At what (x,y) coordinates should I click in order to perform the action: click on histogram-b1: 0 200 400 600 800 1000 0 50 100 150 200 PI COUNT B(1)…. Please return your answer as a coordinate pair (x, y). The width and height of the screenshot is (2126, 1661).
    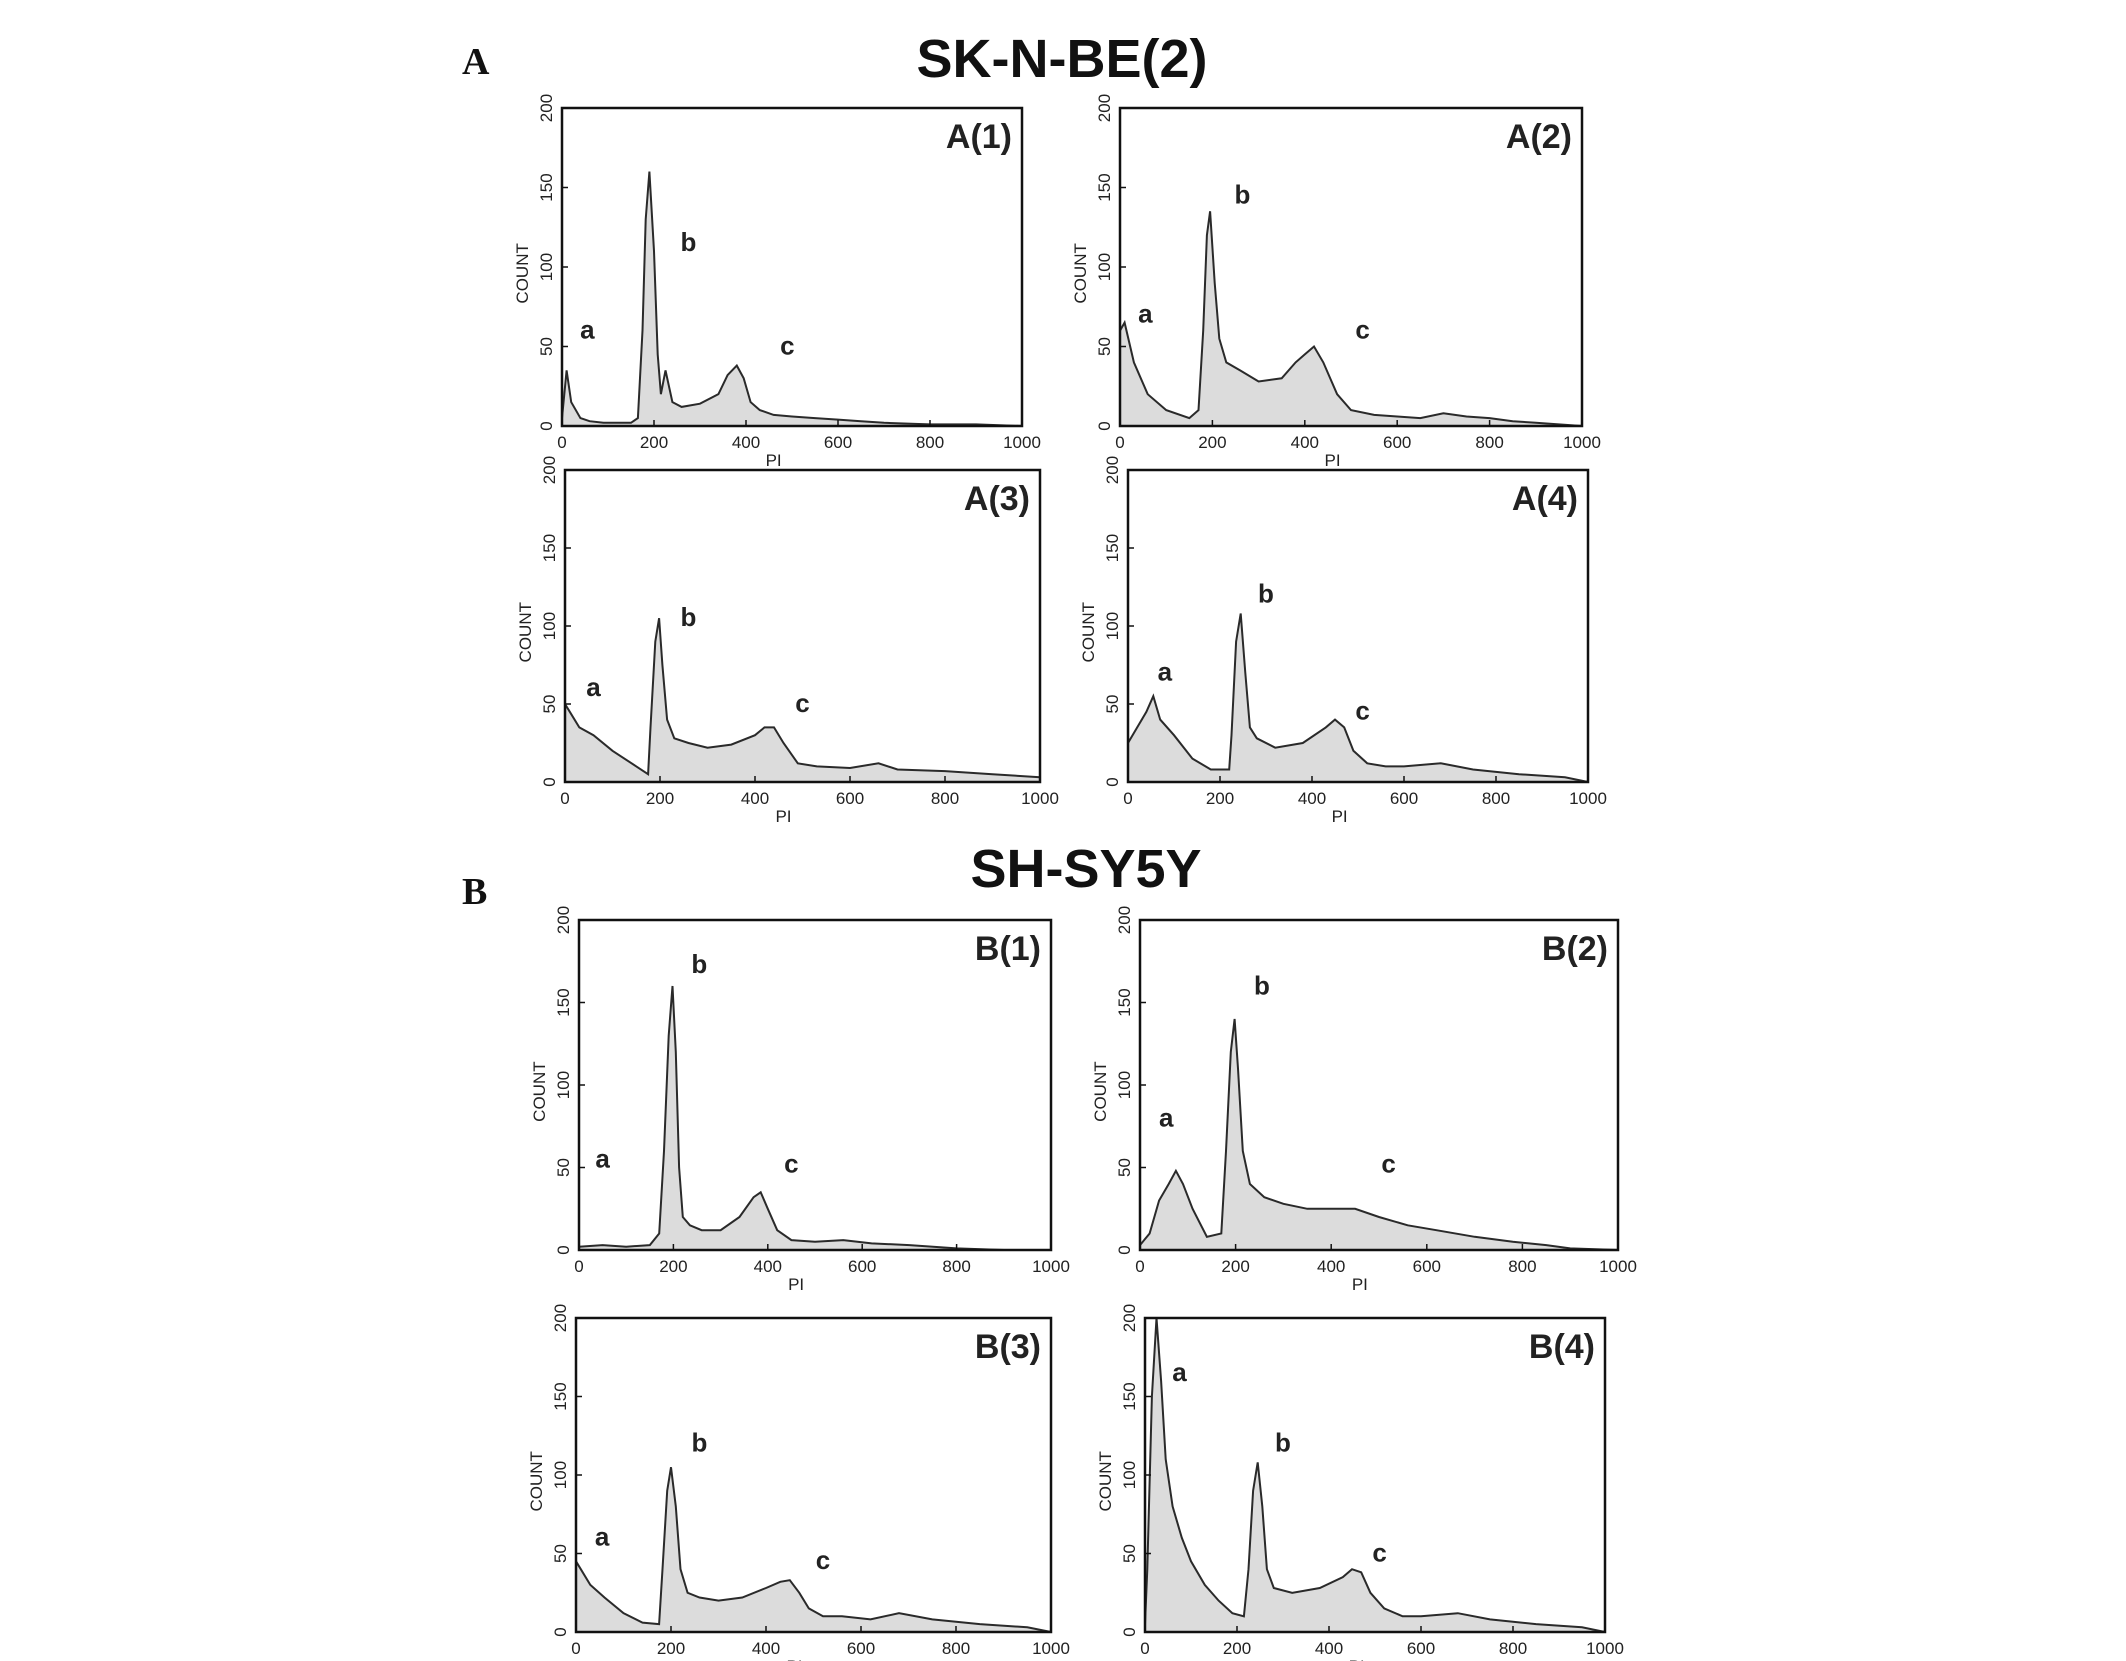
    Looking at the image, I should click on (800, 1100).